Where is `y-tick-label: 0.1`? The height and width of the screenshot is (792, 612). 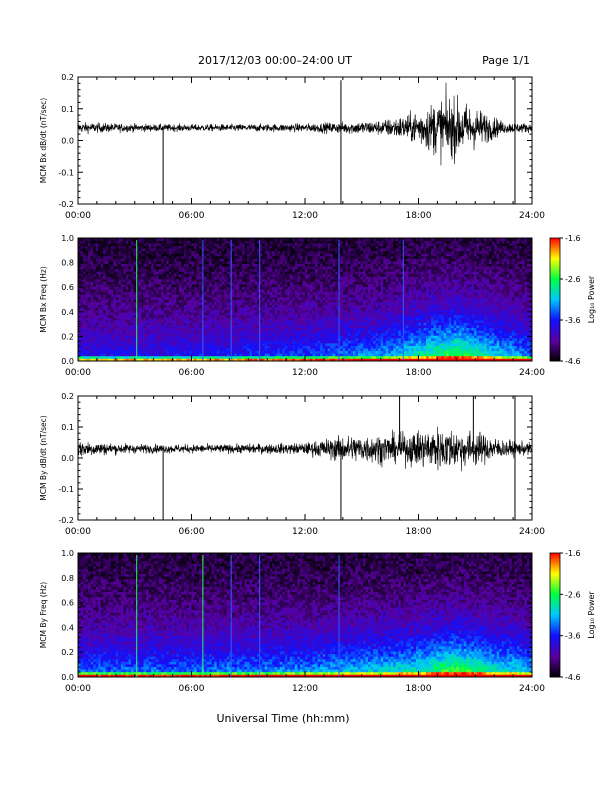
y-tick-label: 0.1 is located at coordinates (67, 109).